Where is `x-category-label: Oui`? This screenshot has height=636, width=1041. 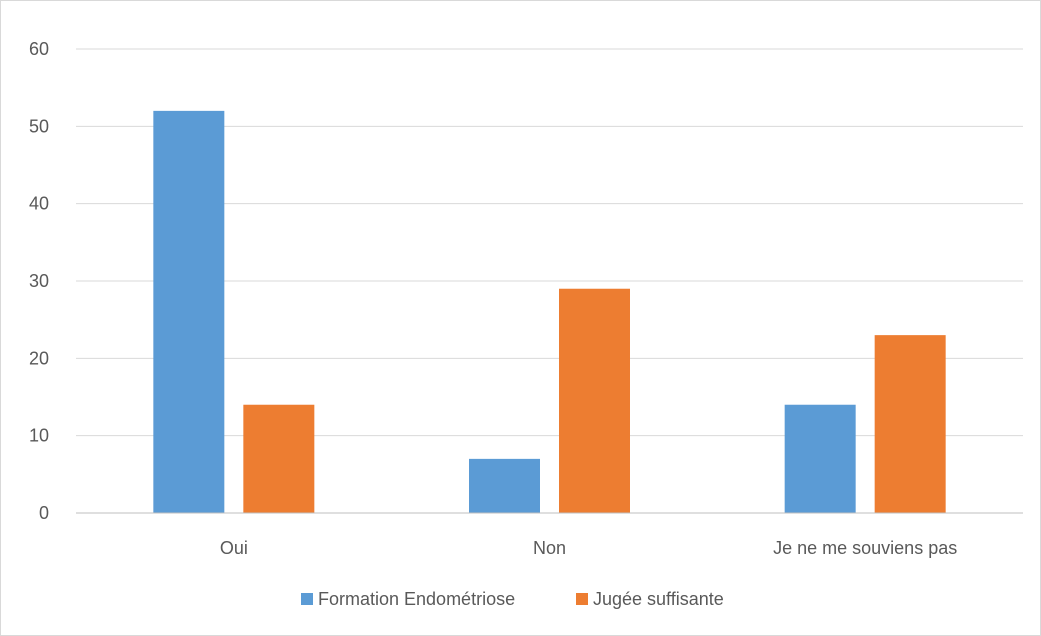
x-category-label: Oui is located at coordinates (234, 548).